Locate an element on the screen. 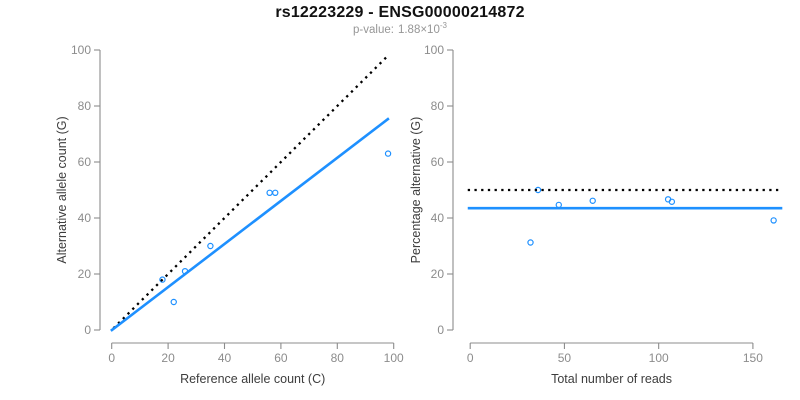 Image resolution: width=800 pixels, height=400 pixels. x-axis-tick-label: 60 is located at coordinates (281, 358).